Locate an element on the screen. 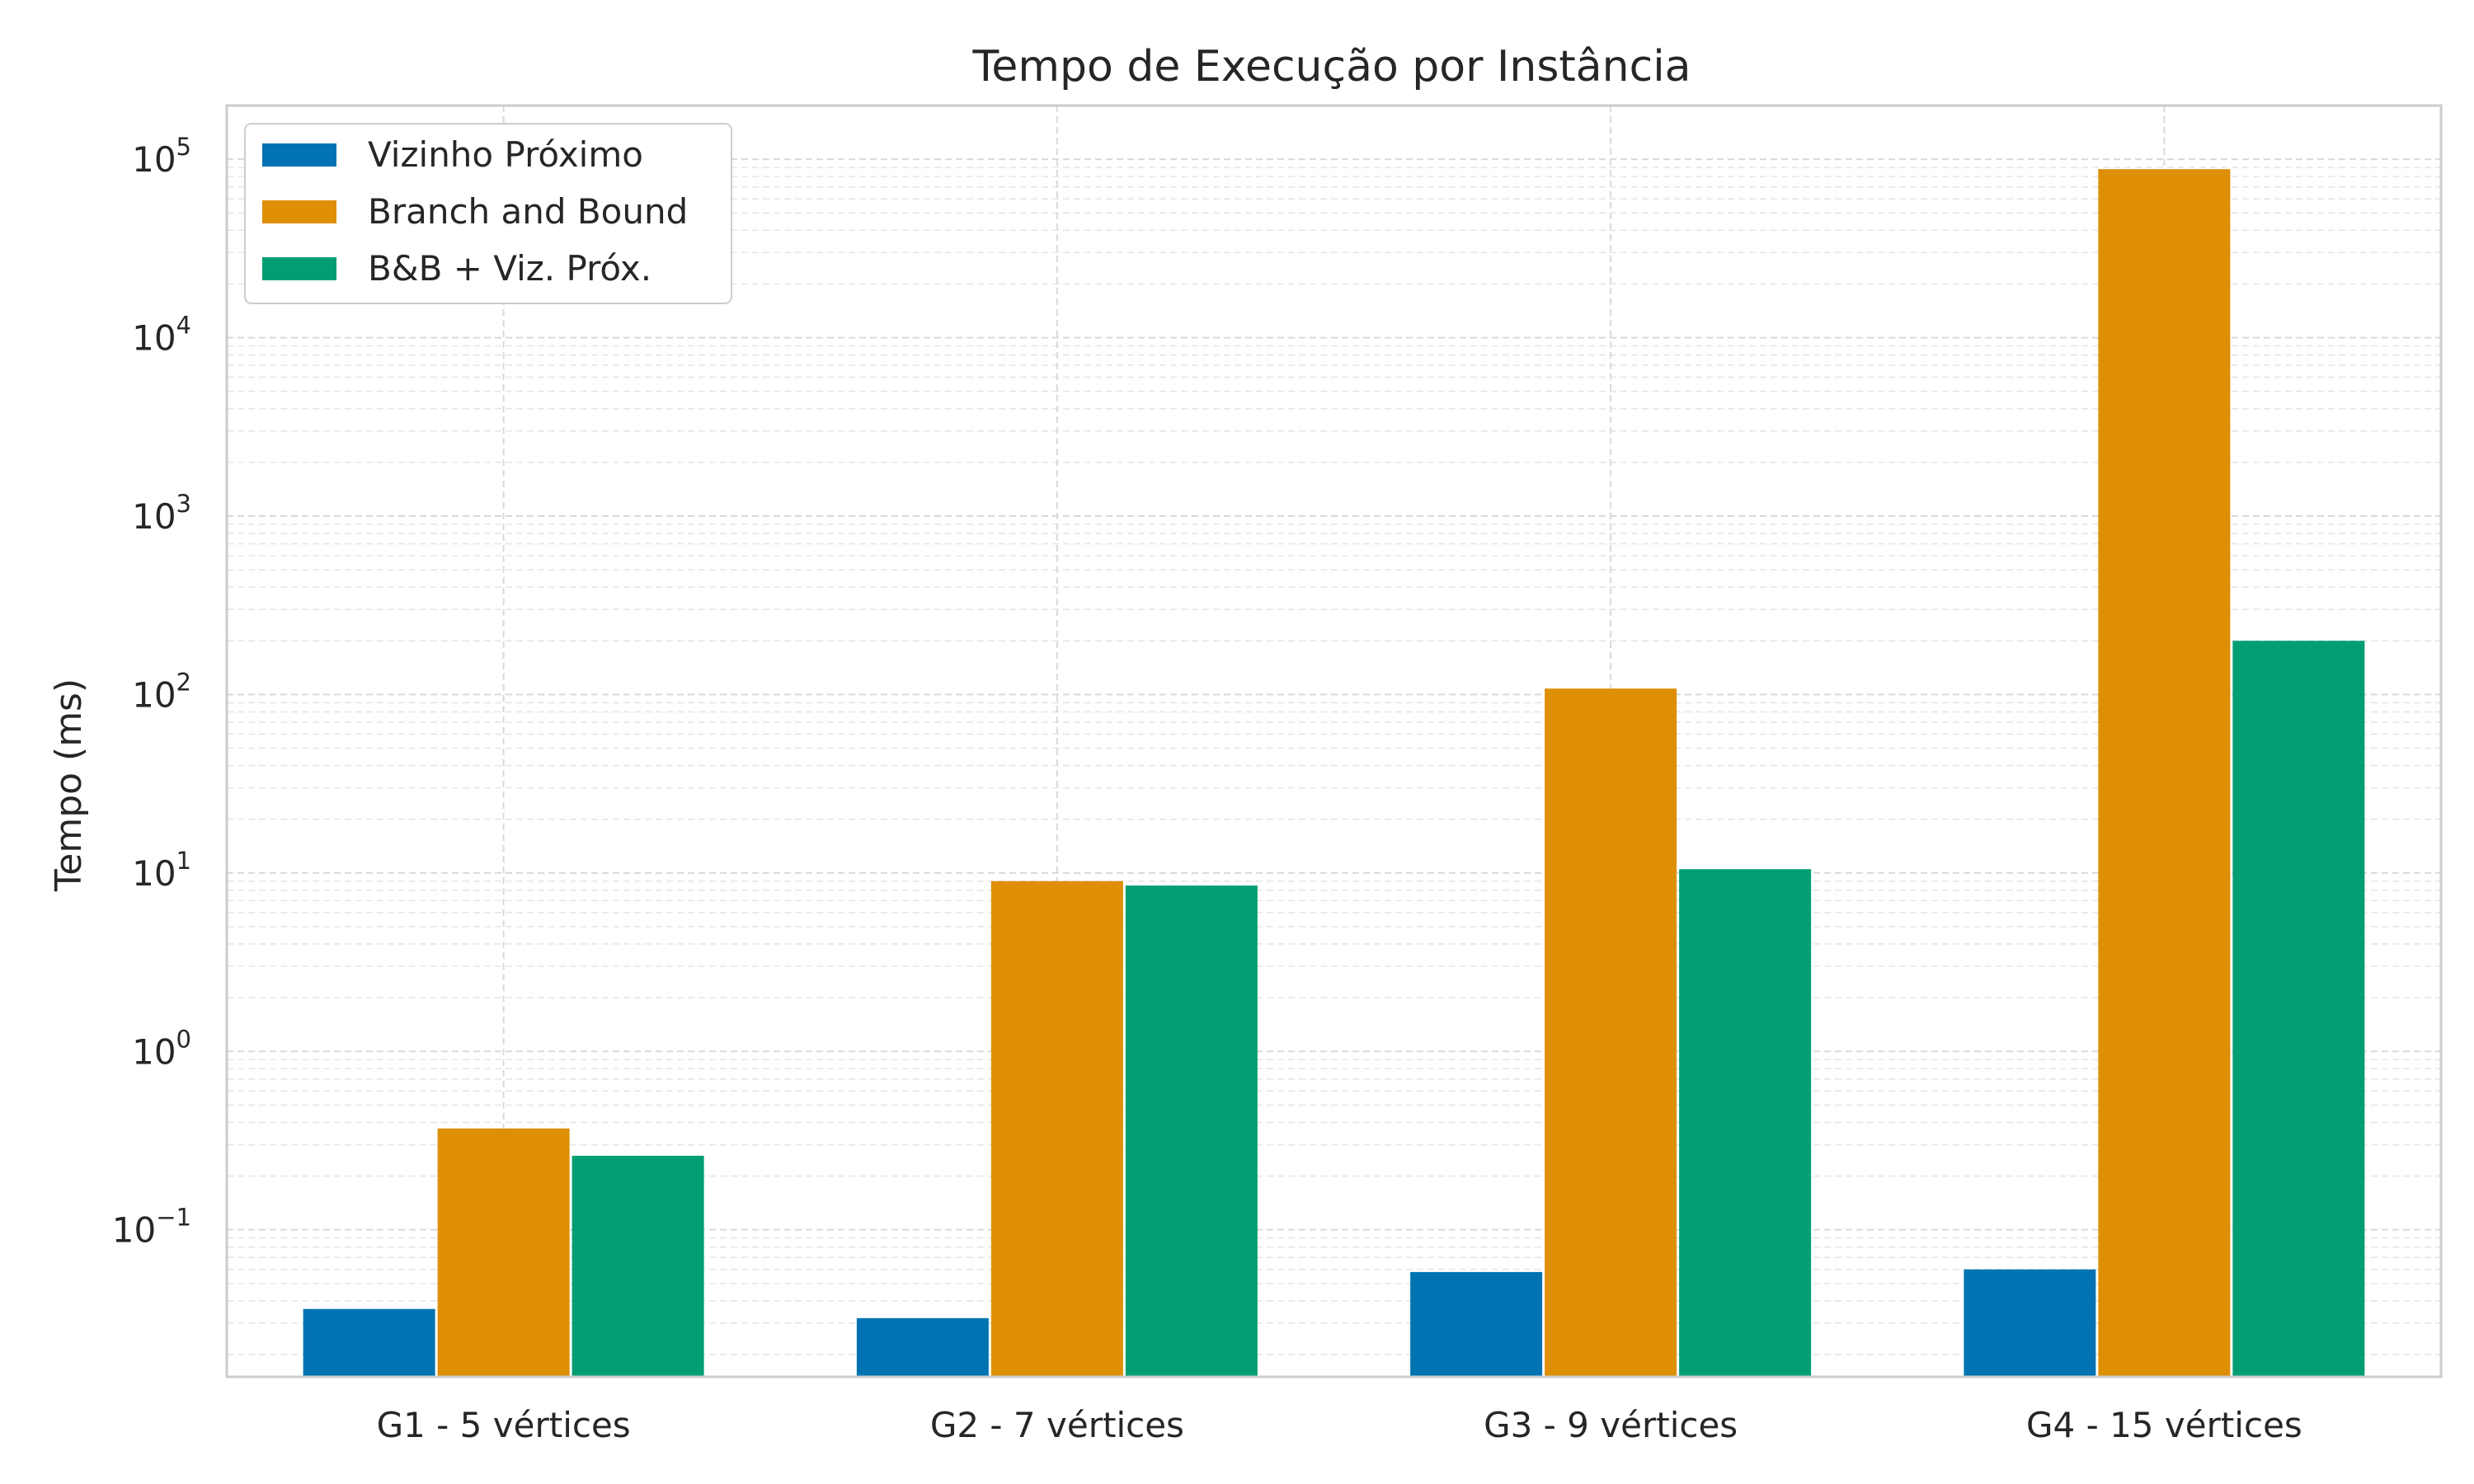 The image size is (2474, 1484). y-tick-labels: 10⁻¹ 10⁰ 10¹ 10² 10³ 10⁴ 10⁵ is located at coordinates (151, 692).